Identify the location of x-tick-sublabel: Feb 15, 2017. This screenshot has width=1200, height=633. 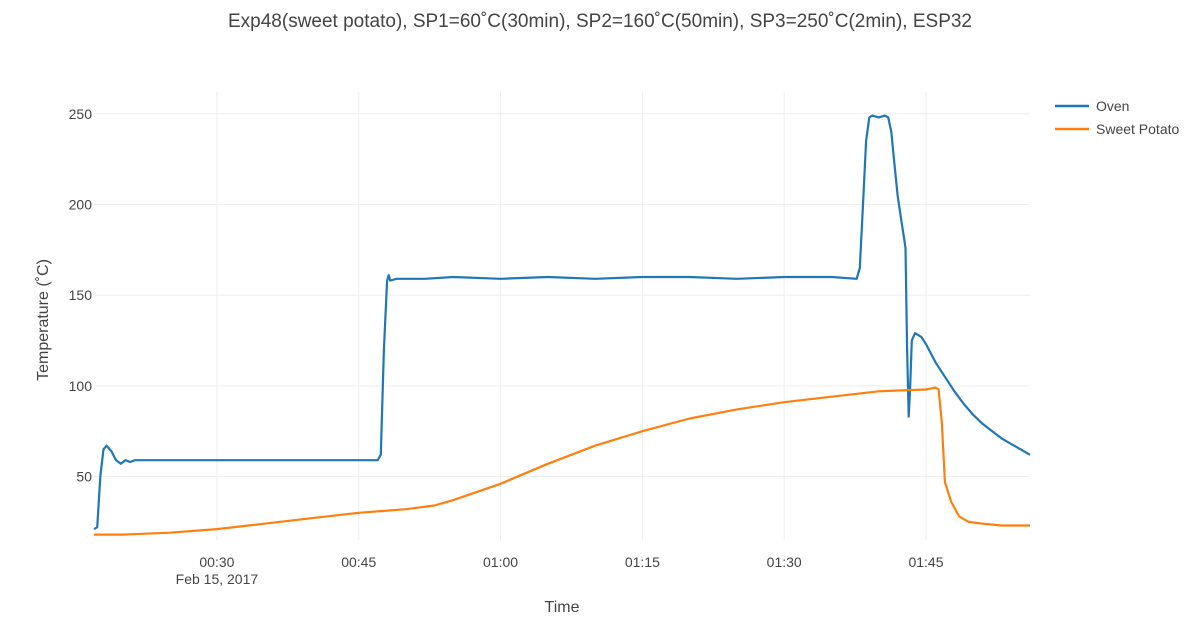
(217, 579).